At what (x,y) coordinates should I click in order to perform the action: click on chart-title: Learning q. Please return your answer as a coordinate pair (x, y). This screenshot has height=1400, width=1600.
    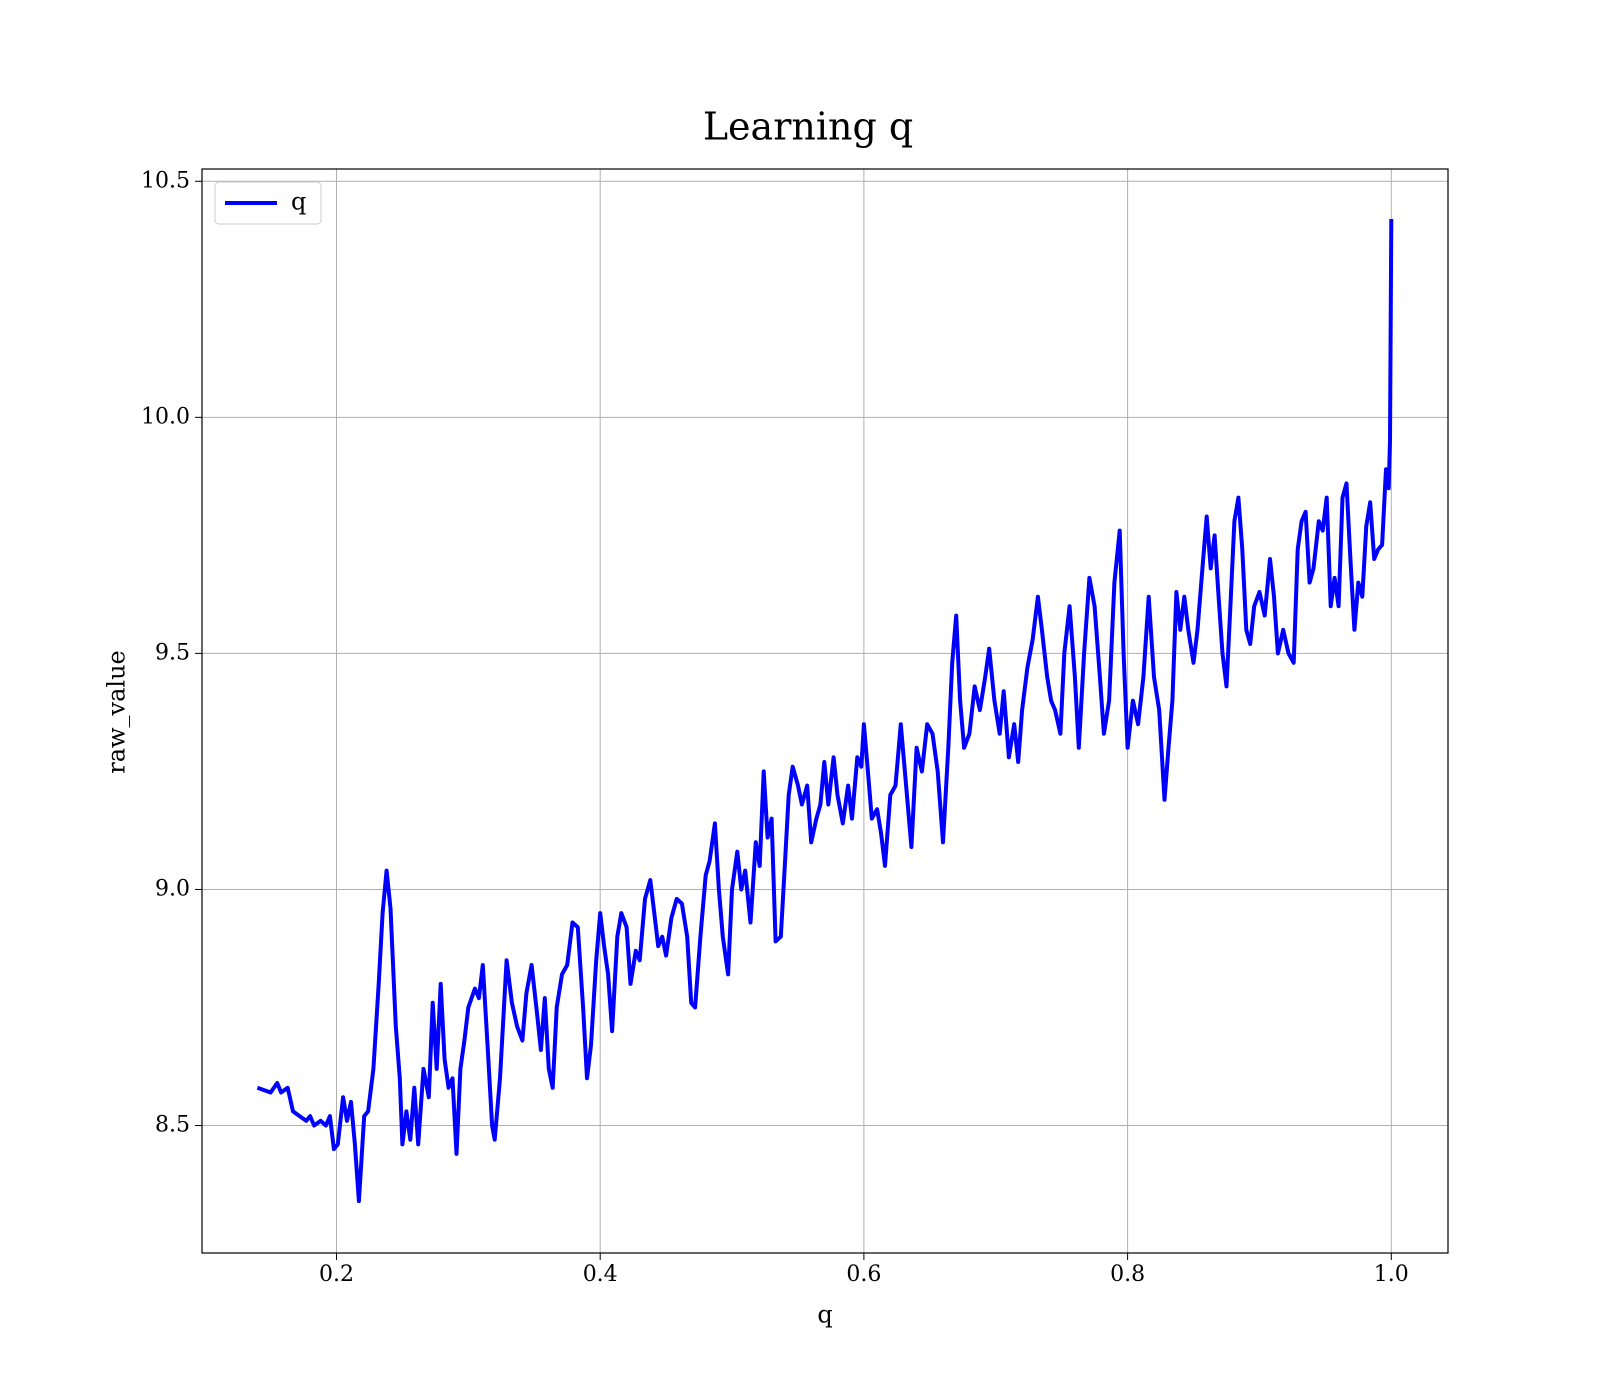
    Looking at the image, I should click on (808, 127).